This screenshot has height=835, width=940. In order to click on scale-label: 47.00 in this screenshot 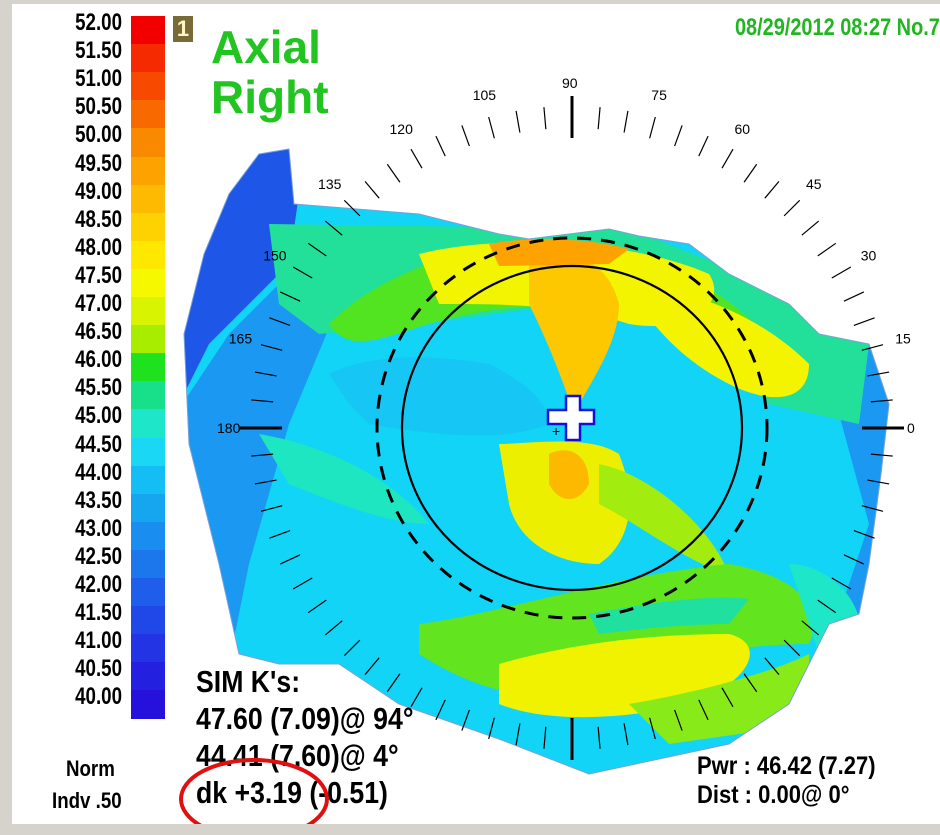, I will do `click(98, 303)`.